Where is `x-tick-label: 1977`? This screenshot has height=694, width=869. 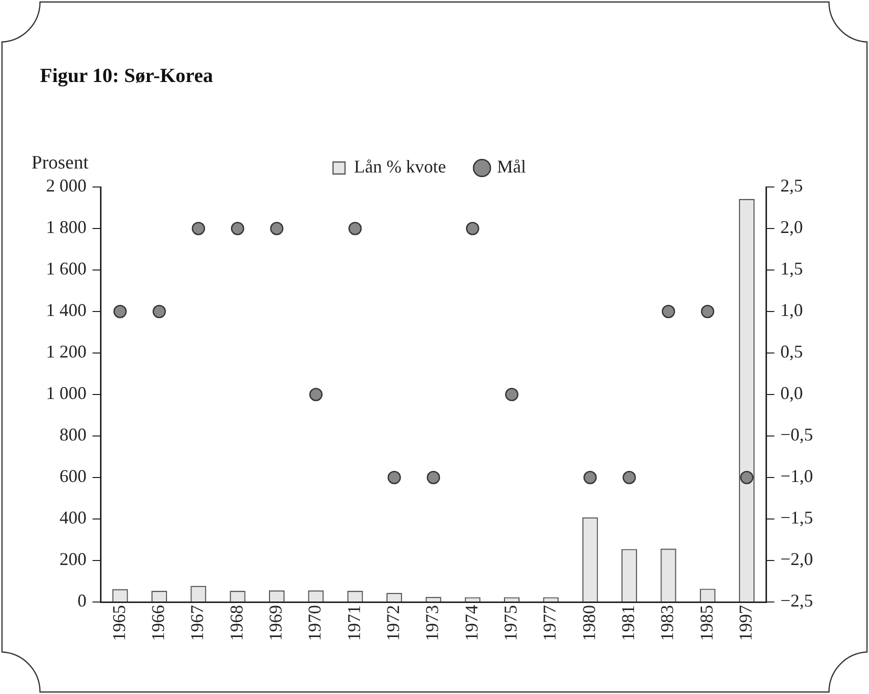
x-tick-label: 1977 is located at coordinates (550, 623).